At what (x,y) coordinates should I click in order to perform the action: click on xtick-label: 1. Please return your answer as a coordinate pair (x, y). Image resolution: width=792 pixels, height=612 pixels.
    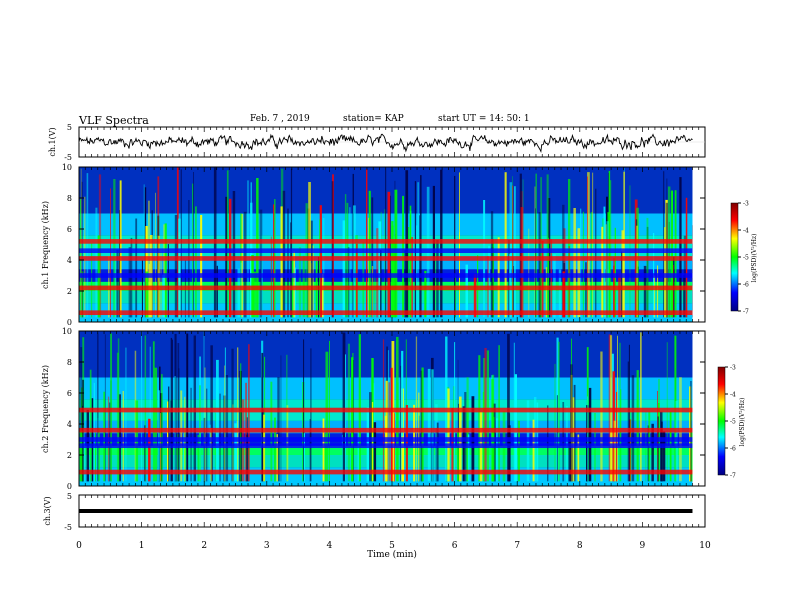
    Looking at the image, I should click on (142, 546).